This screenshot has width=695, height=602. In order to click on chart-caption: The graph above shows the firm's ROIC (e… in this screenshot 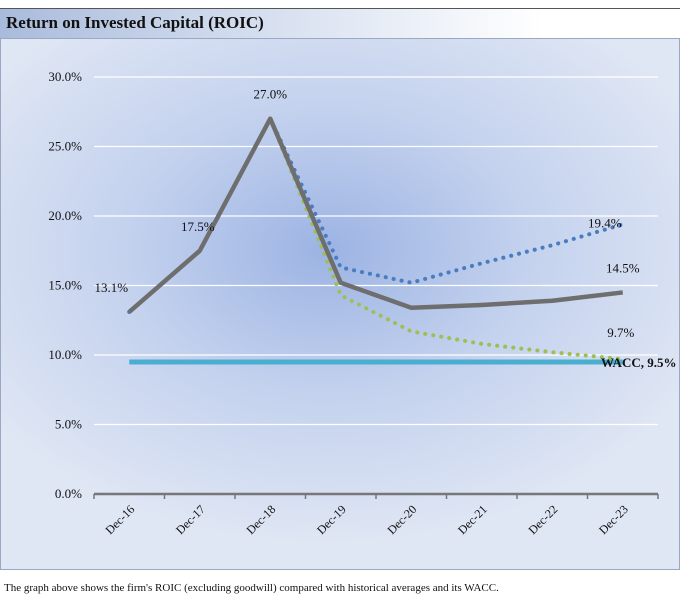, I will do `click(251, 588)`.